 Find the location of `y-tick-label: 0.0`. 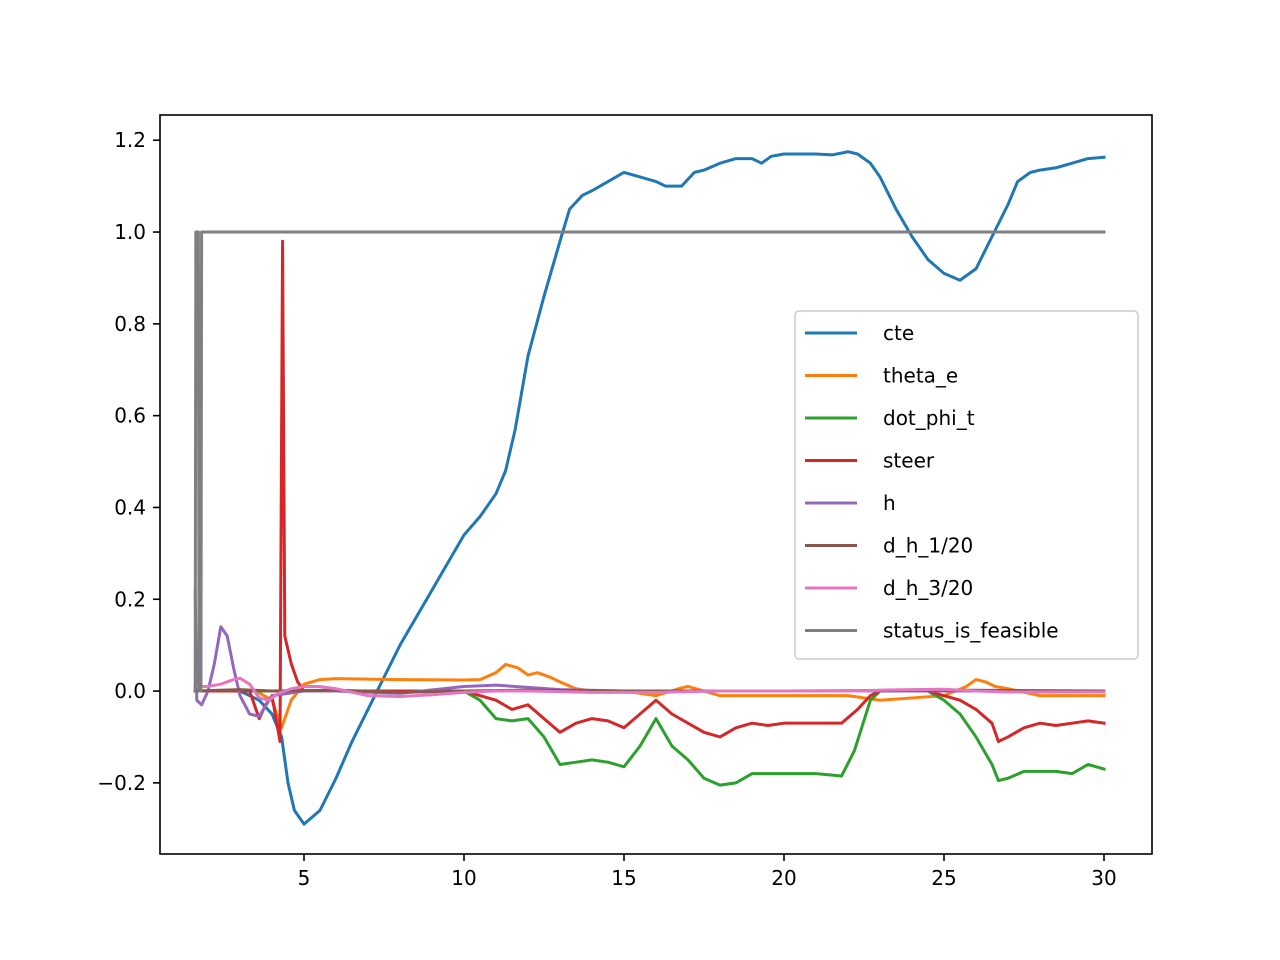

y-tick-label: 0.0 is located at coordinates (130, 691).